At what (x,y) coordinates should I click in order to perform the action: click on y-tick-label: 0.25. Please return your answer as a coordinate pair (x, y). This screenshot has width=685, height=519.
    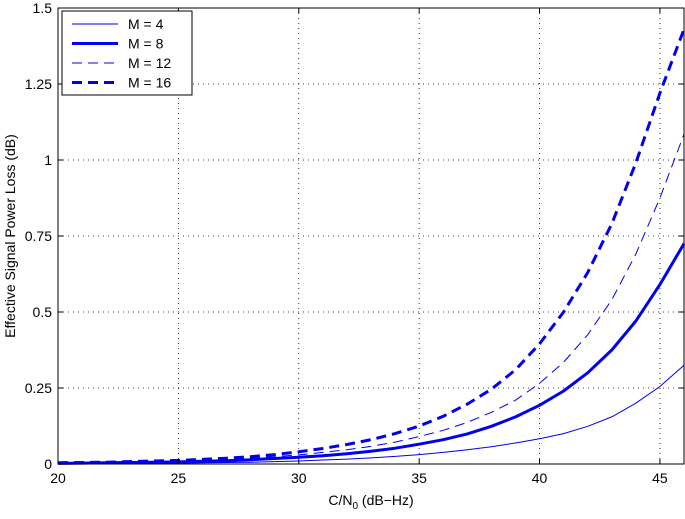
    Looking at the image, I should click on (38, 388).